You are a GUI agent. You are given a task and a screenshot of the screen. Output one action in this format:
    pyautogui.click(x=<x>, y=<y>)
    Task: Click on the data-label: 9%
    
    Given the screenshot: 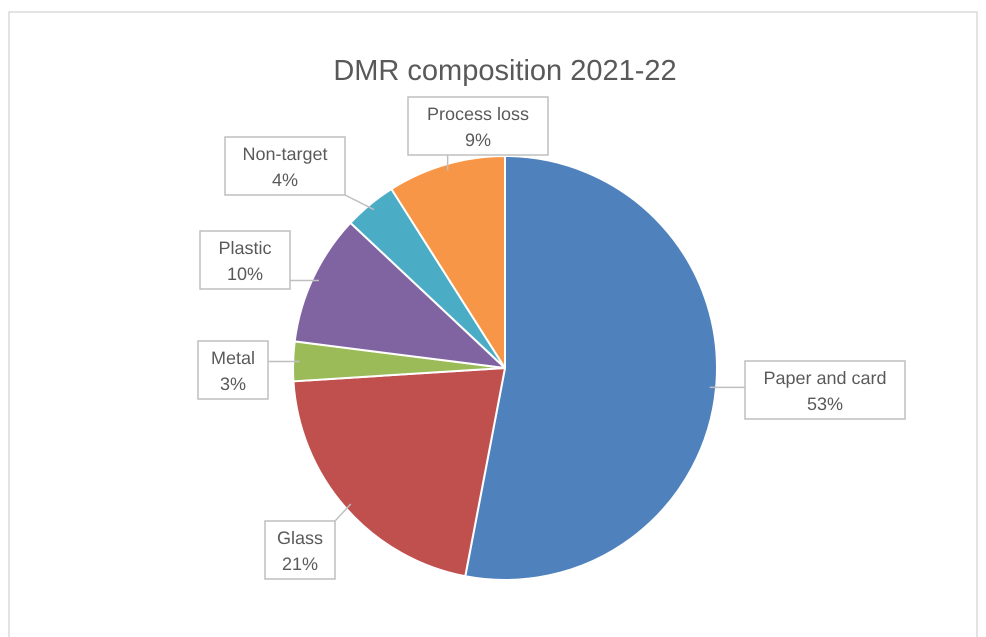 What is the action you would take?
    pyautogui.click(x=478, y=140)
    